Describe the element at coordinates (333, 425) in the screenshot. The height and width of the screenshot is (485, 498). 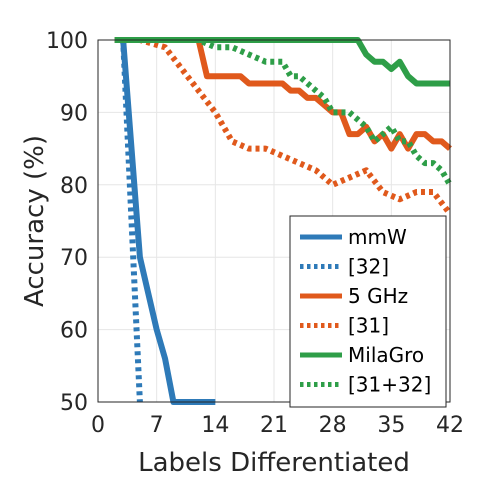
I see `x-tick-label-4: 28` at that location.